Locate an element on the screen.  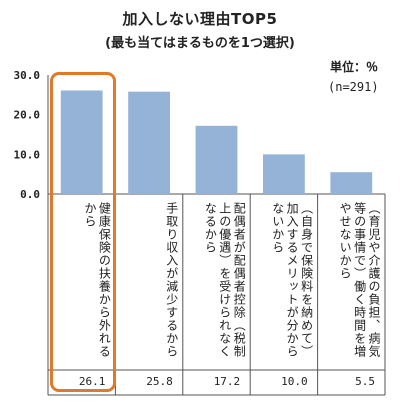
data-value-label: 10.0 is located at coordinates (294, 381).